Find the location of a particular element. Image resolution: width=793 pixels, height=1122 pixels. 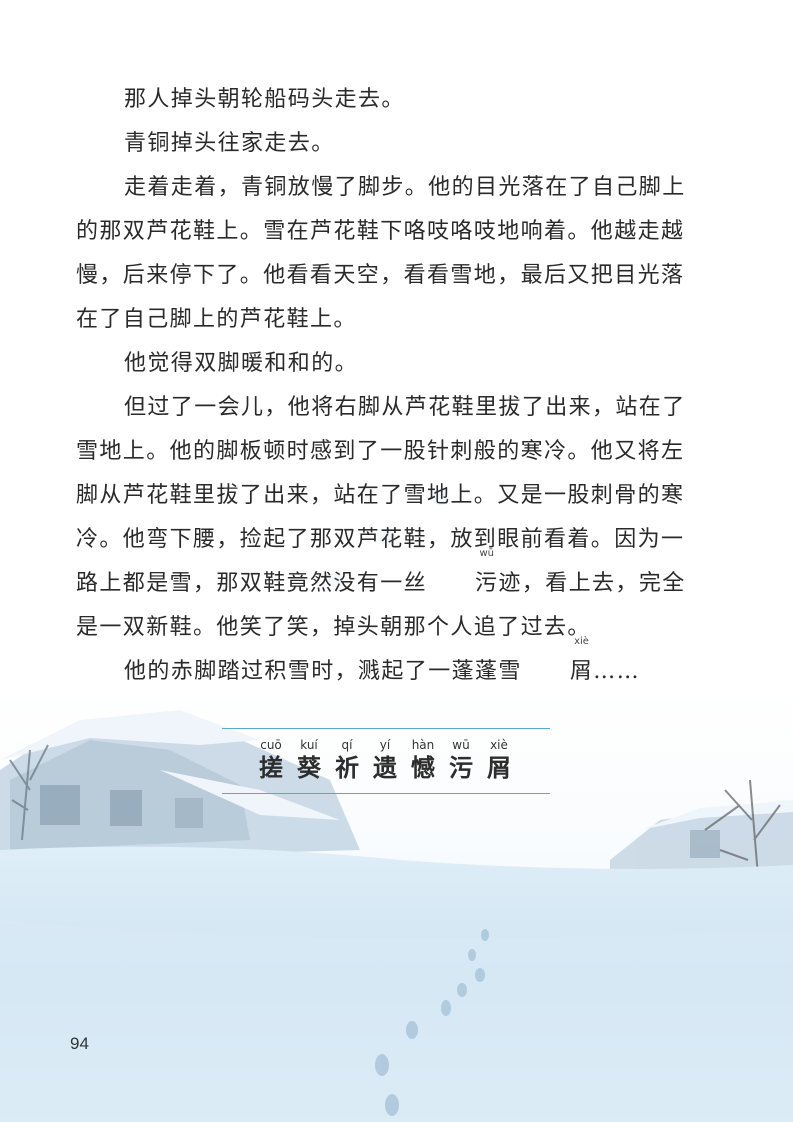

ruby-wu-pinyin: wū is located at coordinates (486, 553).